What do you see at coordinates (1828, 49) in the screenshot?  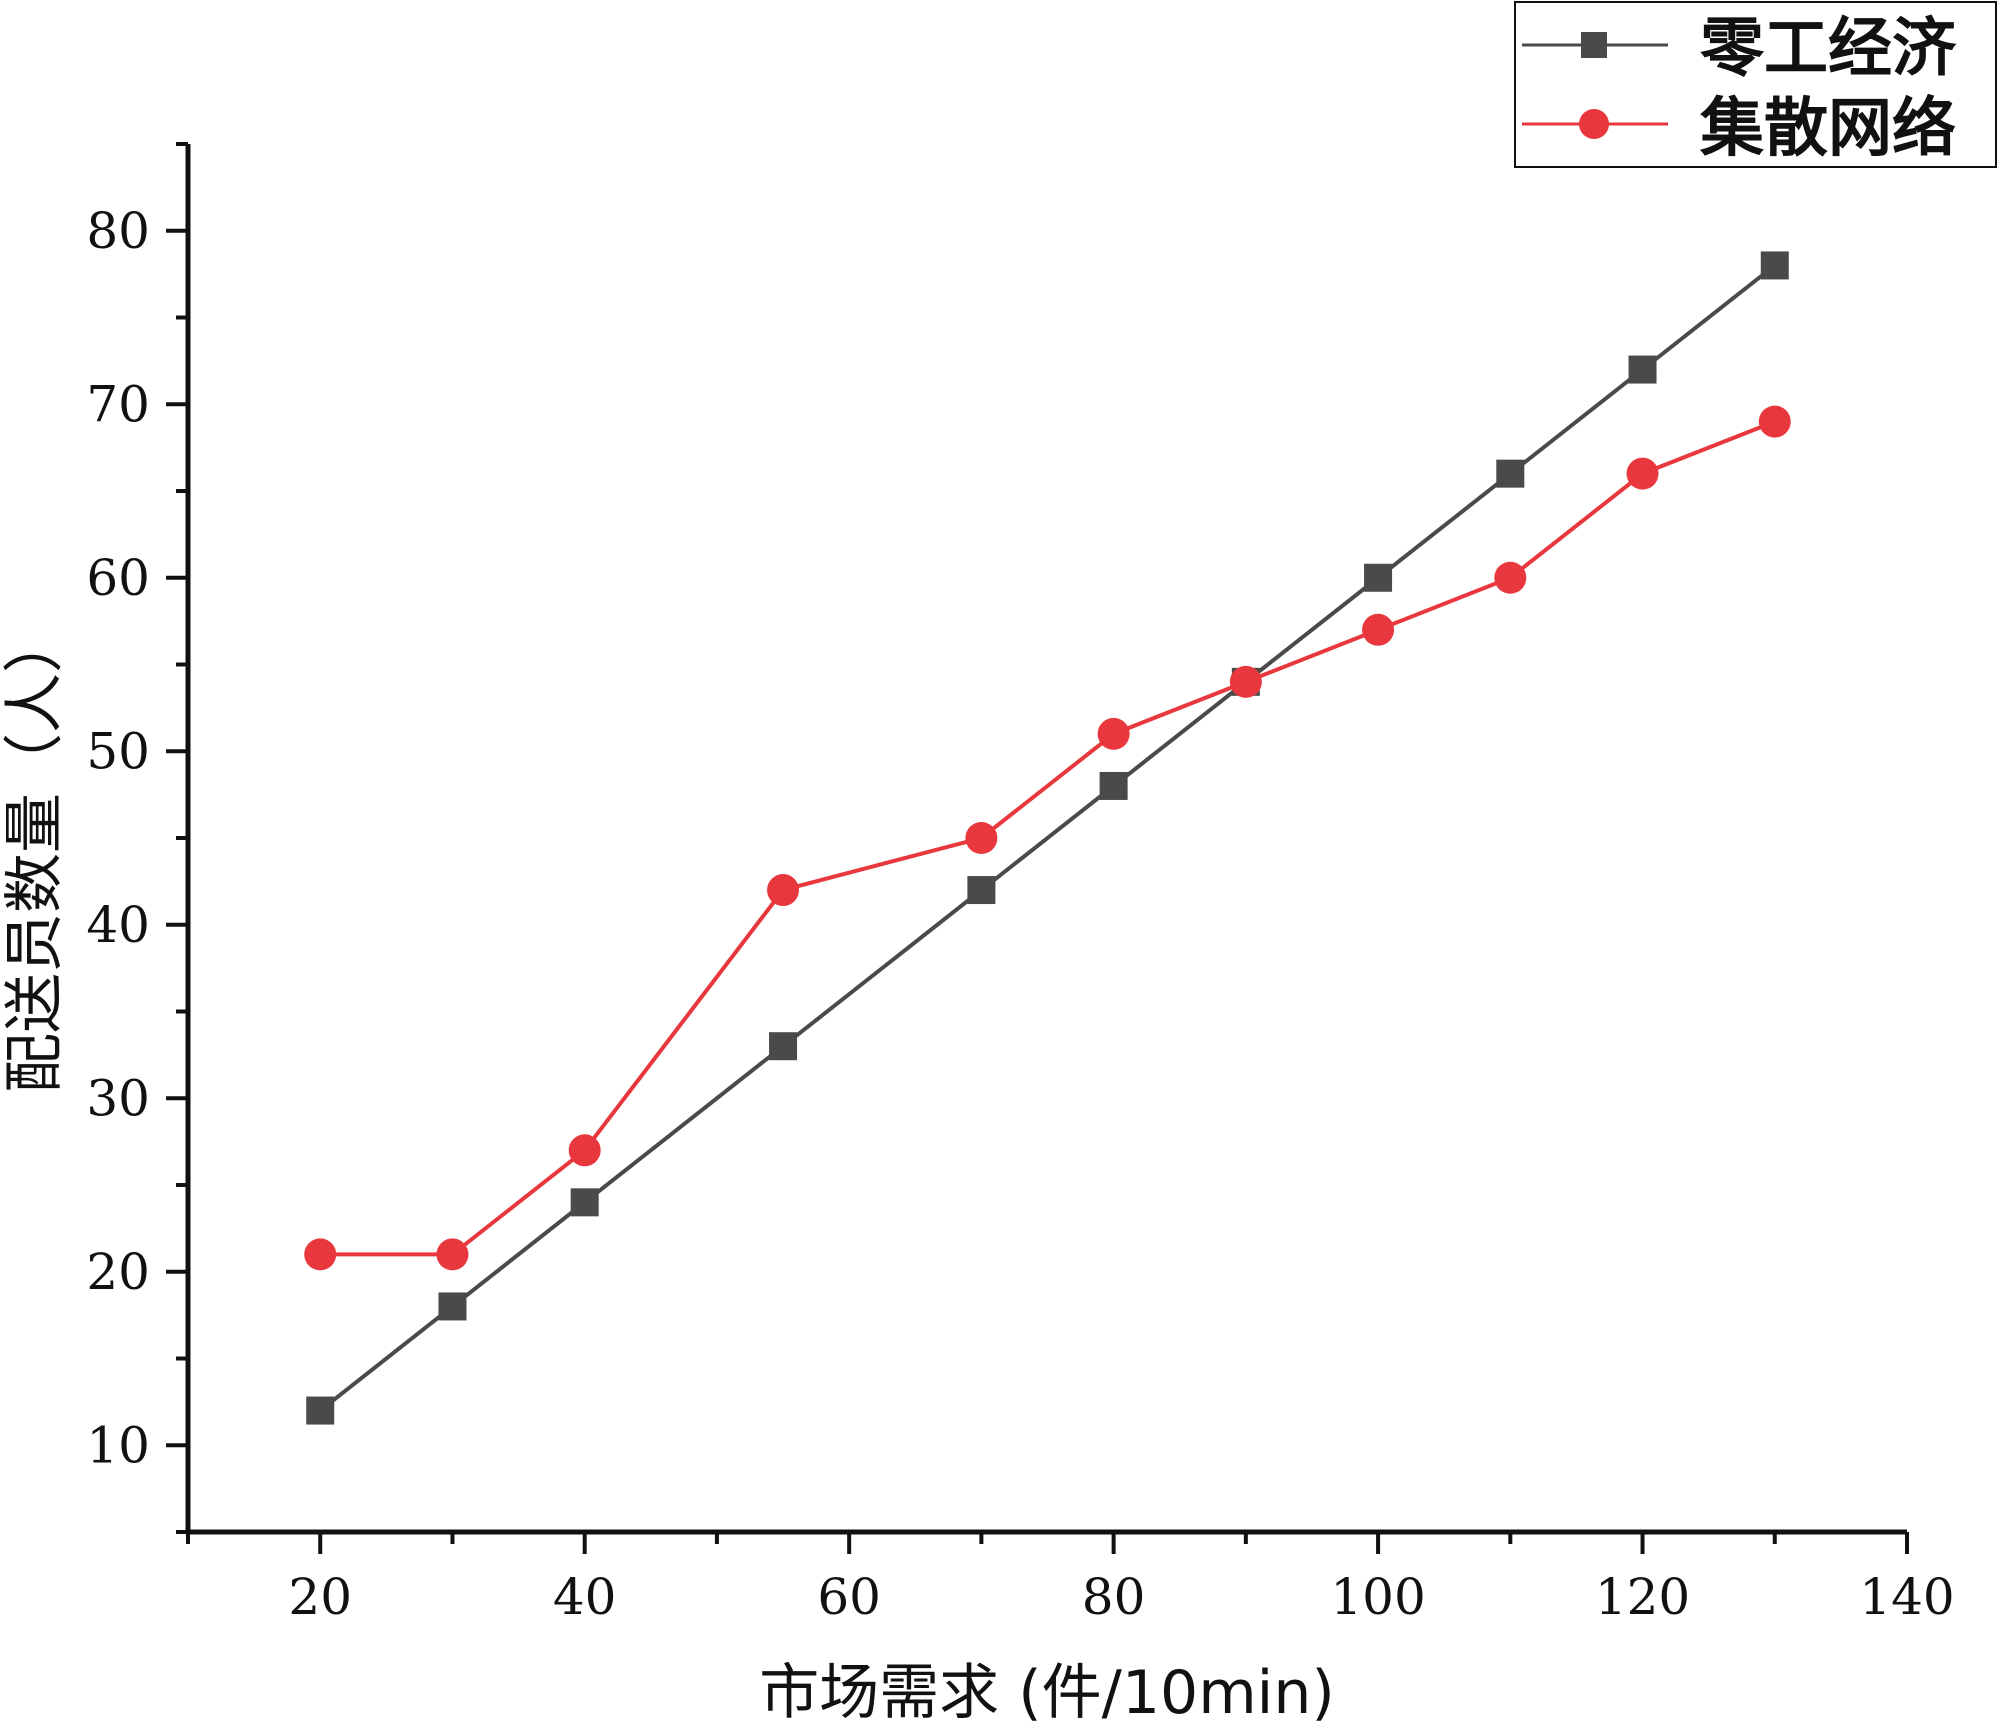 I see `legend-label-series-1: 零工经济` at bounding box center [1828, 49].